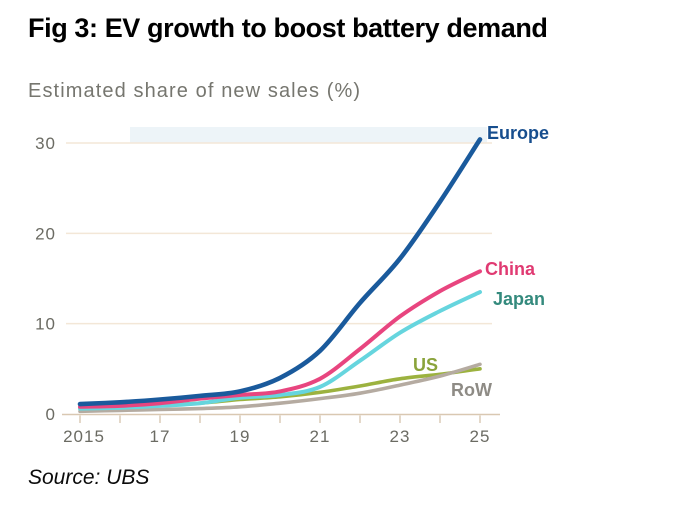  What do you see at coordinates (518, 133) in the screenshot?
I see `series-label-europe: Europe` at bounding box center [518, 133].